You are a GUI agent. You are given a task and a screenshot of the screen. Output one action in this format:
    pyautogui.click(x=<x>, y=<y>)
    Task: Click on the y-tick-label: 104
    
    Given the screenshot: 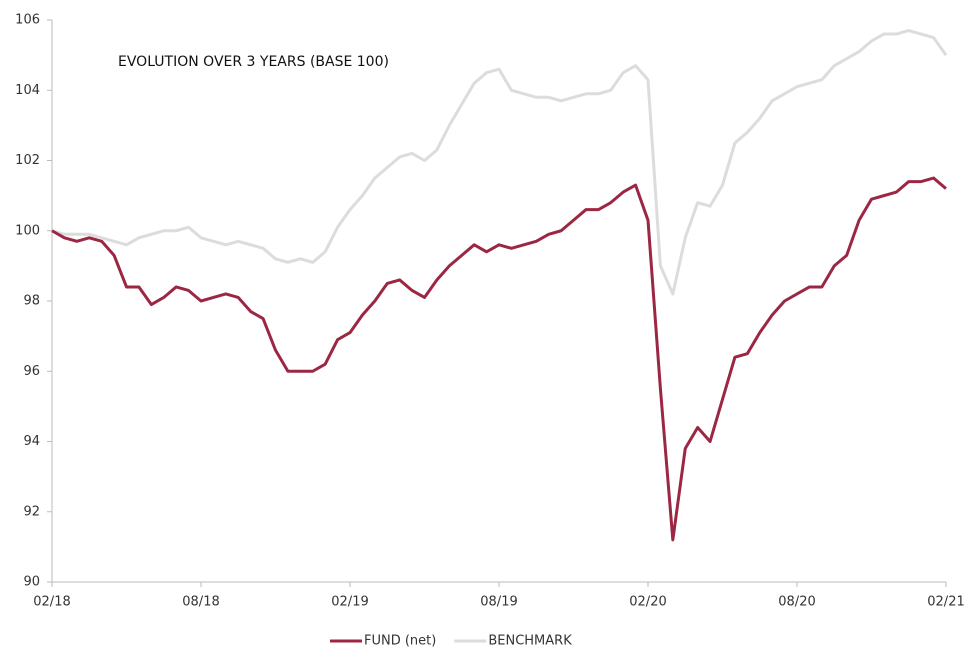 What is the action you would take?
    pyautogui.click(x=27, y=90)
    